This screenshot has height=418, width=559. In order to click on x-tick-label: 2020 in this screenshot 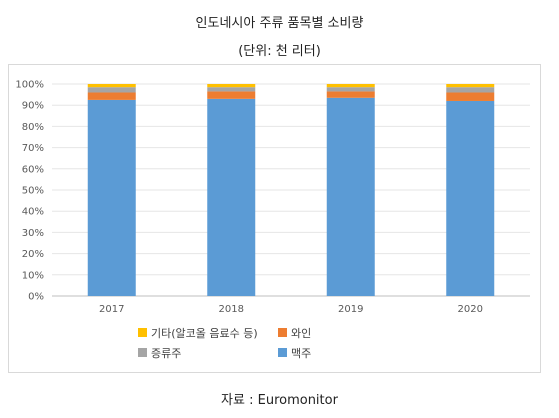, I will do `click(470, 309)`.